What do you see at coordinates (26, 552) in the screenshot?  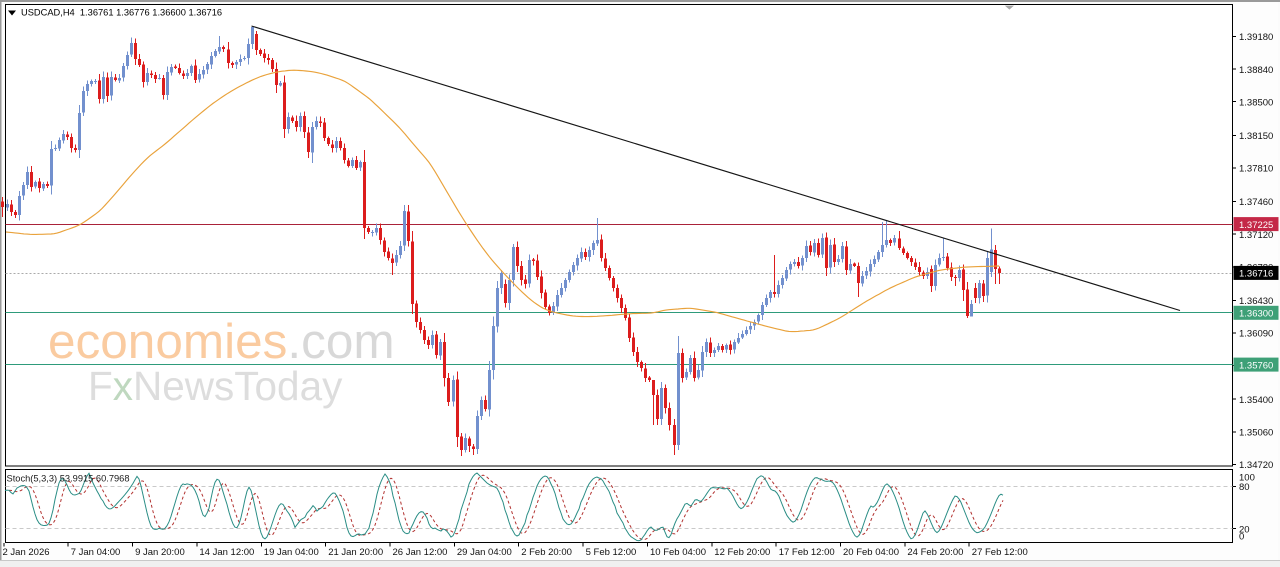 I see `svg-text: 2 Jan 2026` at bounding box center [26, 552].